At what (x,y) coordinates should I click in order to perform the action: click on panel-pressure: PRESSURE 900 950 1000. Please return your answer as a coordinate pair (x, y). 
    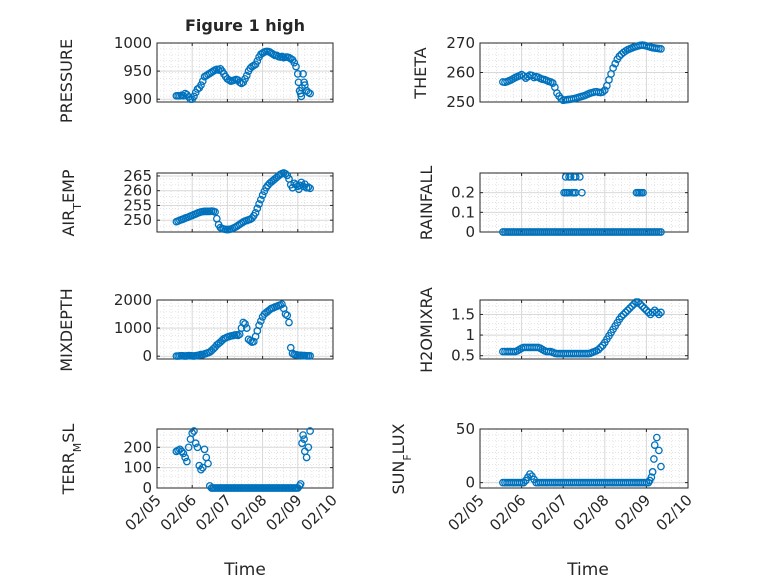
    Looking at the image, I should click on (195, 78).